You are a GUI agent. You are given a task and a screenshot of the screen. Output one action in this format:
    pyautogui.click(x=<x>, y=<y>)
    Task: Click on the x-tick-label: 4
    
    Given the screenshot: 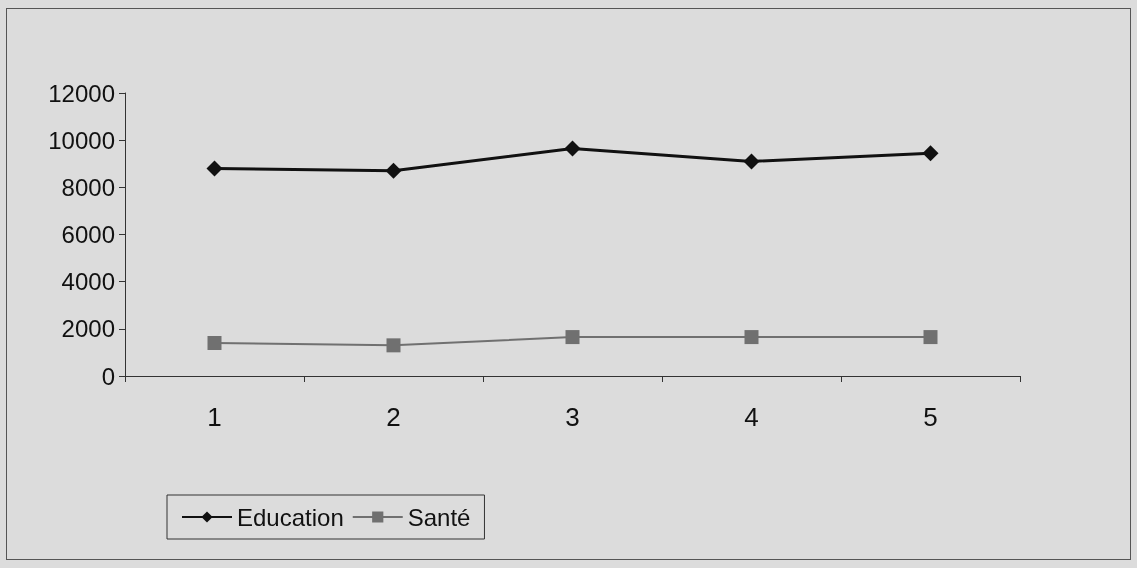 What is the action you would take?
    pyautogui.click(x=751, y=417)
    